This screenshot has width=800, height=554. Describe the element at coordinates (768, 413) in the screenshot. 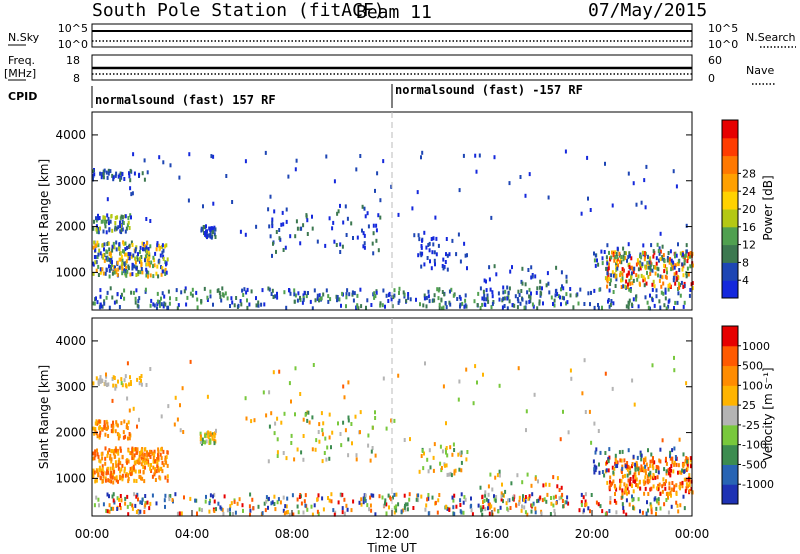

I see `velocity-colorbar-label: Velocity [m s⁻¹]` at that location.